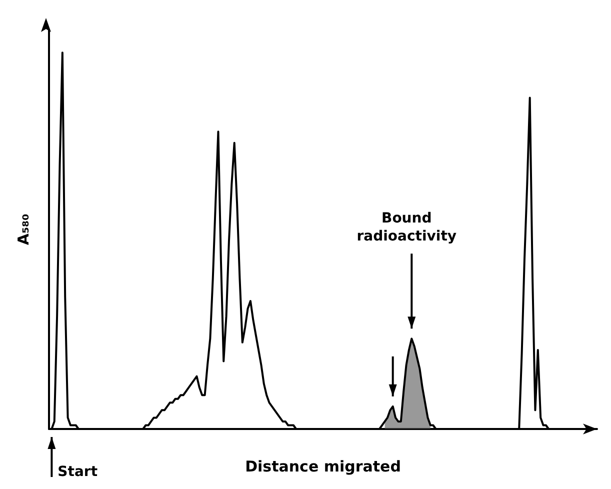  Describe the element at coordinates (323, 467) in the screenshot. I see `x-axis-title: Distance migrated` at that location.